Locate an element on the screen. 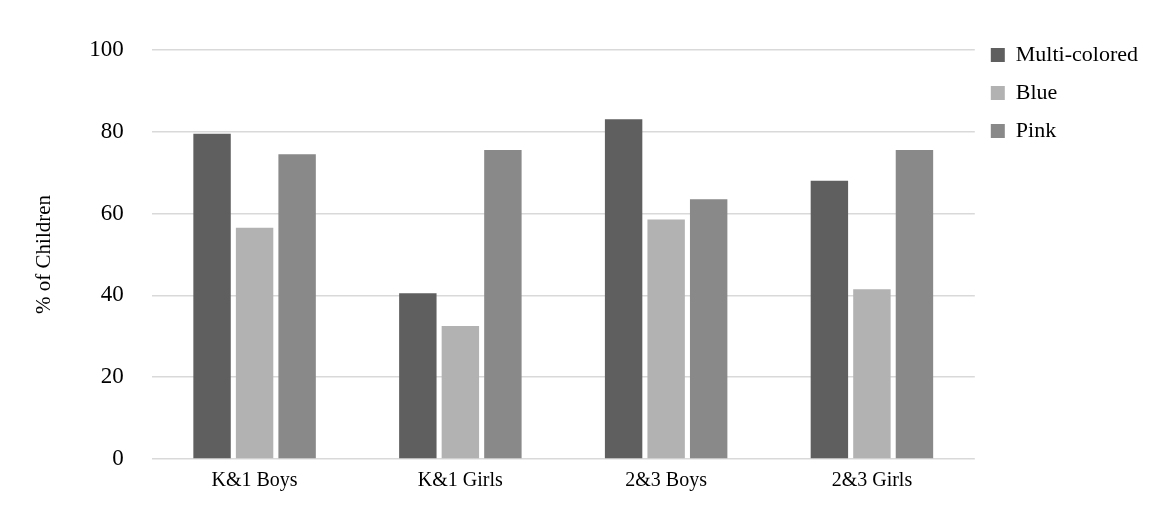 This screenshot has height=525, width=1168. x-tick-label: 2&3 Girls is located at coordinates (872, 479).